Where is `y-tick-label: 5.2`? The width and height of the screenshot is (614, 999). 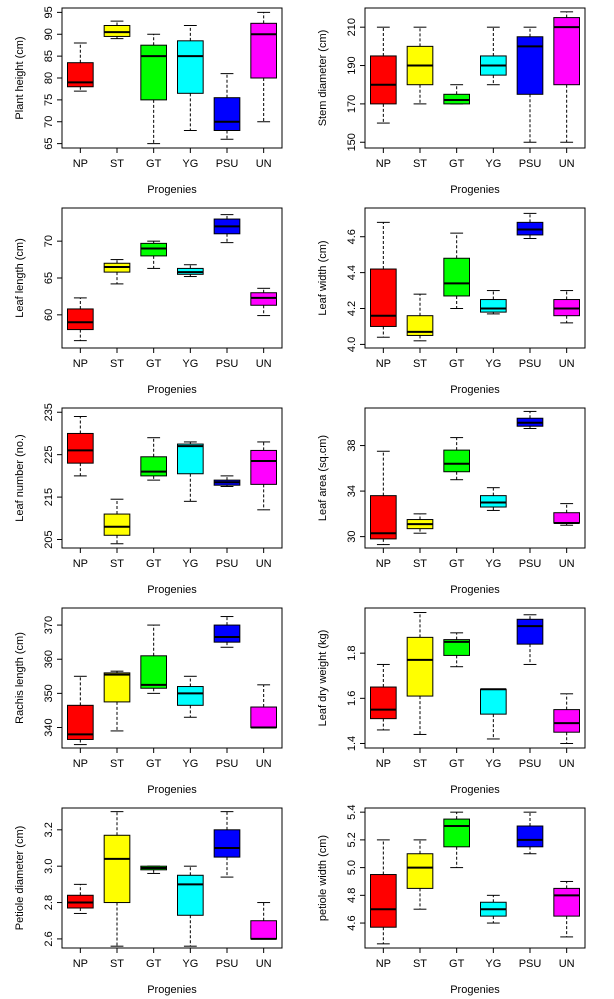
y-tick-label: 5.2 is located at coordinates (352, 839).